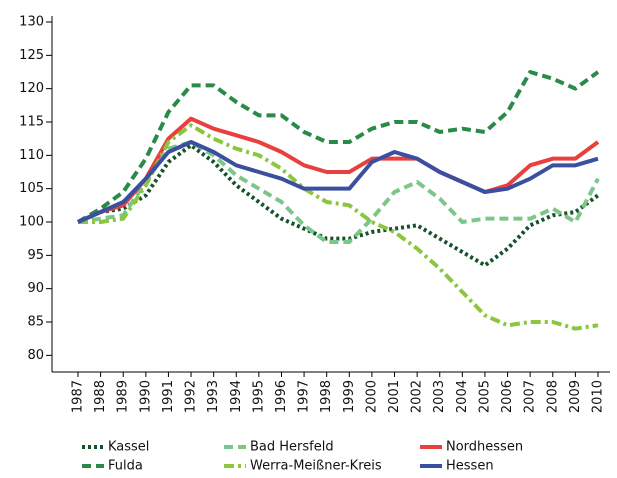  Describe the element at coordinates (394, 396) in the screenshot. I see `x-tick-label: 2001` at that location.